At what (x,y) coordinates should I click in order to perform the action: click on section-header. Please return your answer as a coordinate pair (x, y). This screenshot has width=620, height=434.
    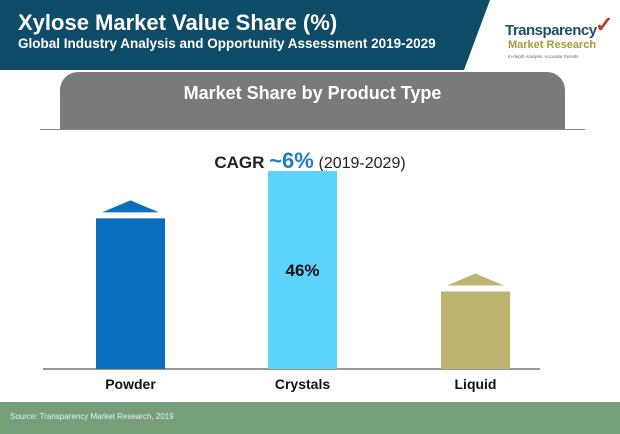
    Looking at the image, I should click on (312, 101).